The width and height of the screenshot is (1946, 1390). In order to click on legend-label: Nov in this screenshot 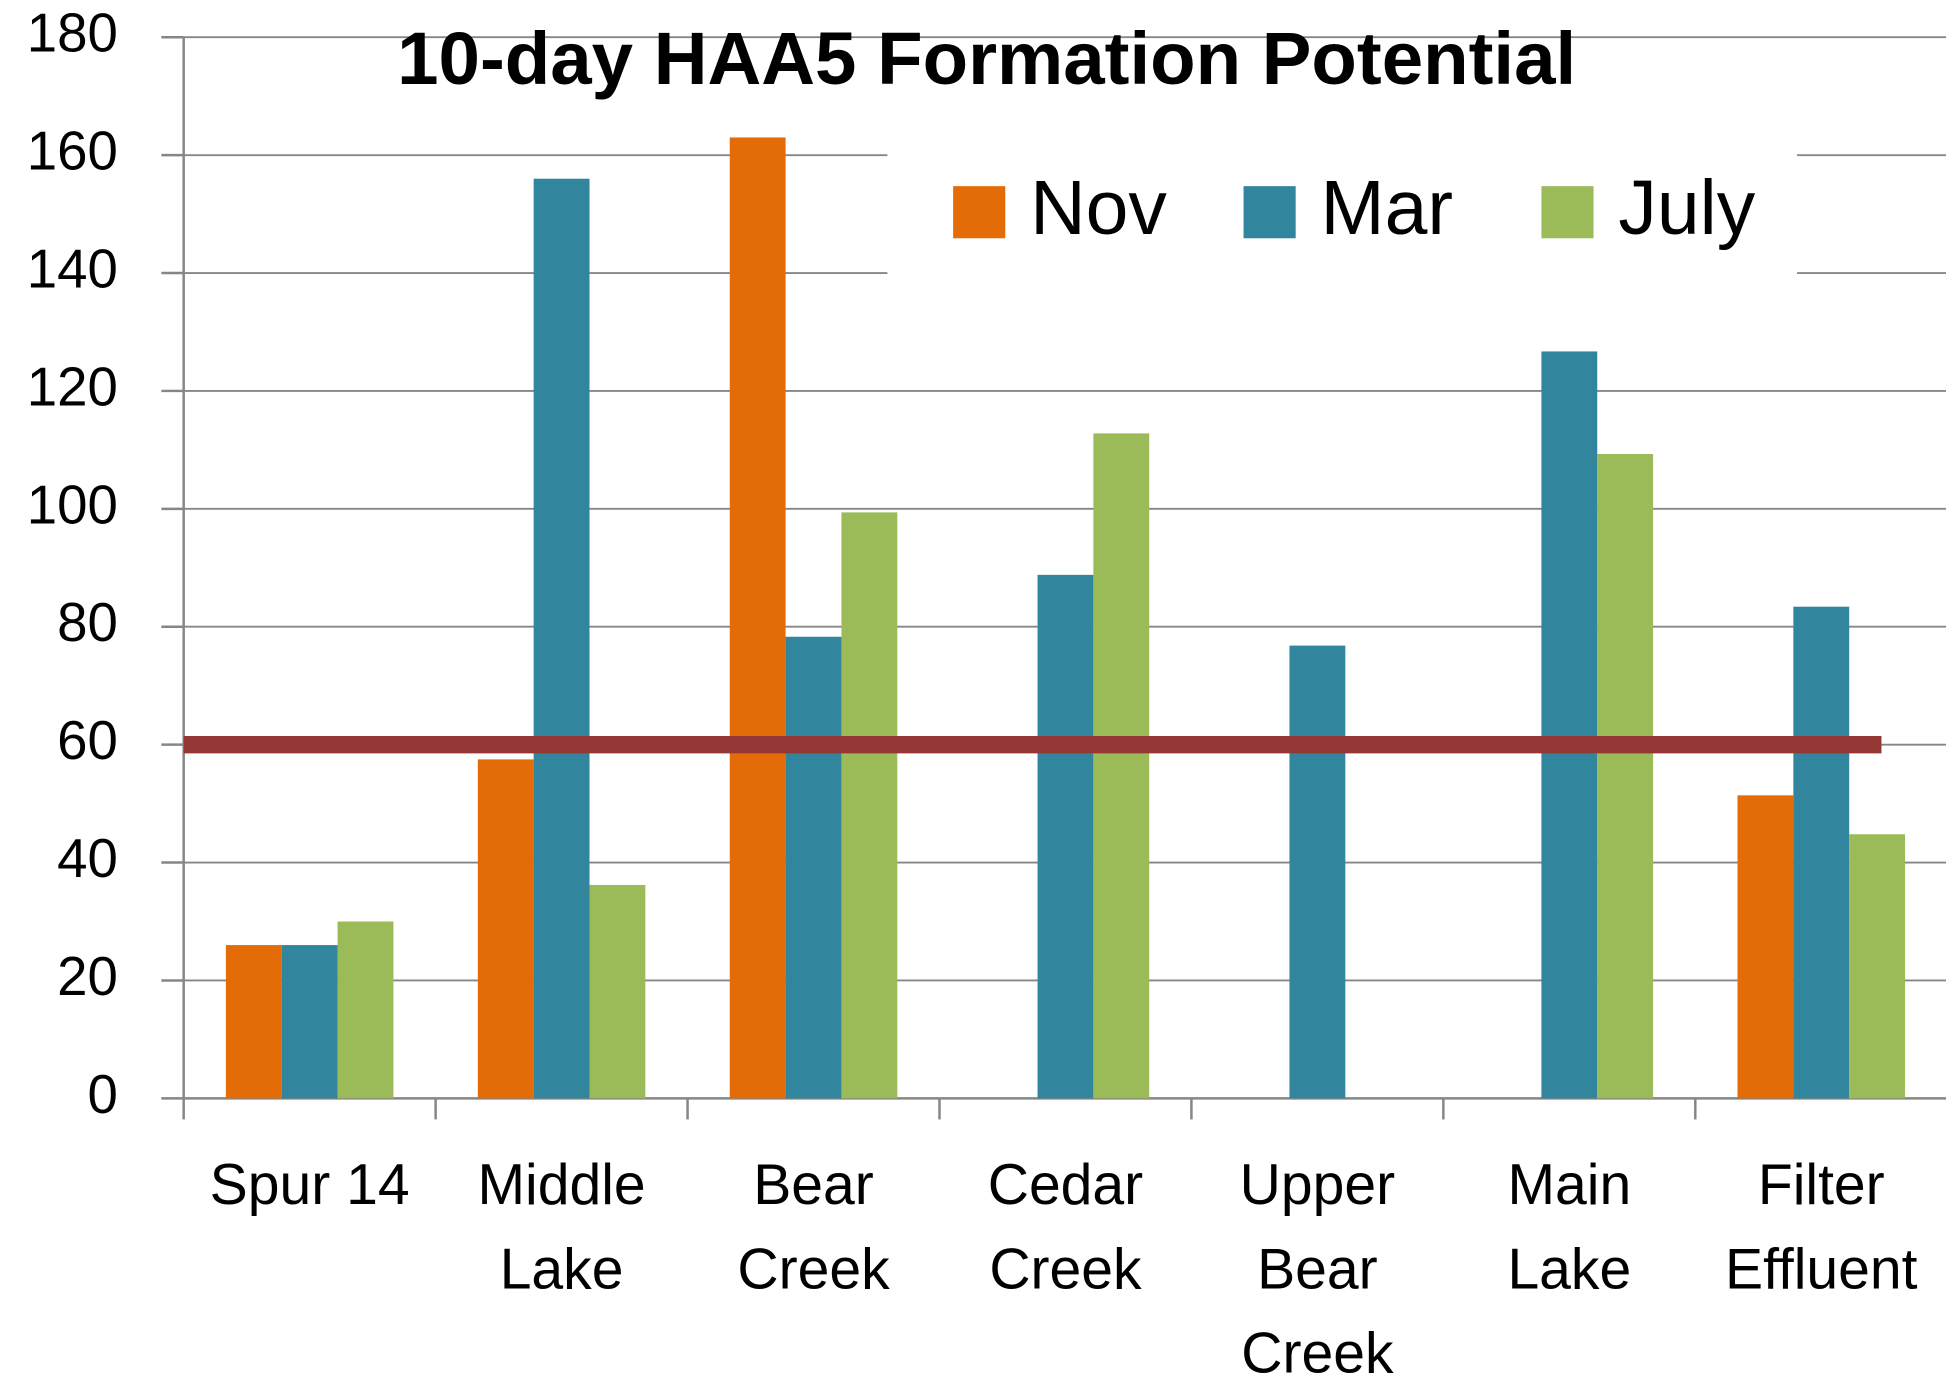, I will do `click(1098, 208)`.